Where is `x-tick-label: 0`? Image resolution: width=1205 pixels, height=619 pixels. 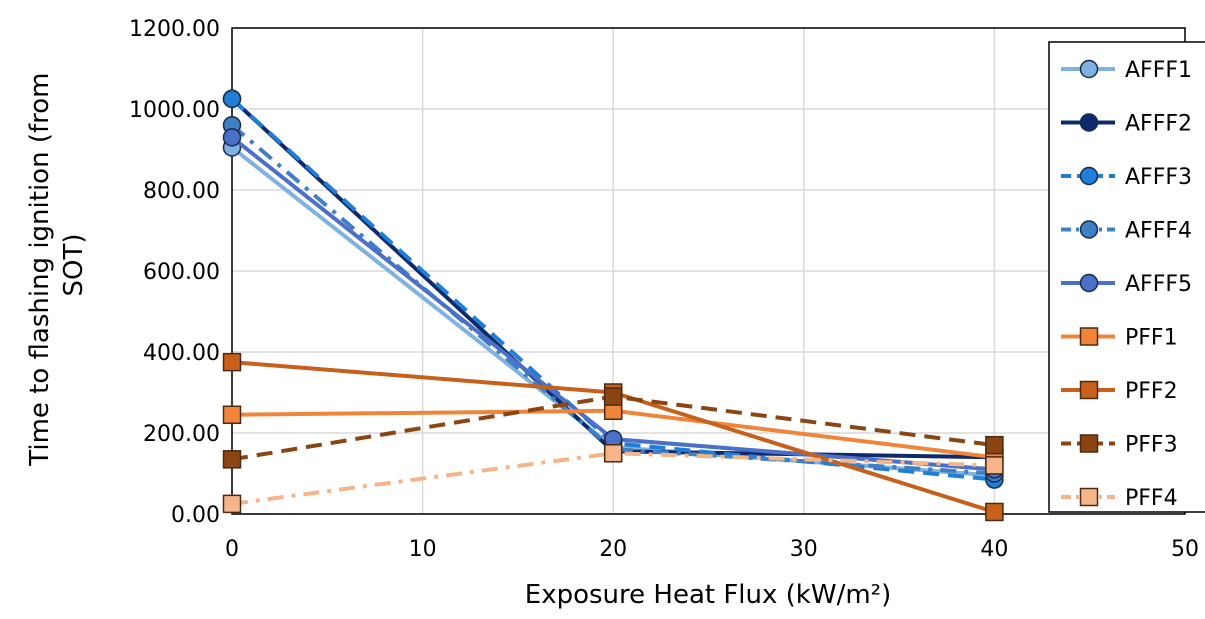 x-tick-label: 0 is located at coordinates (232, 549).